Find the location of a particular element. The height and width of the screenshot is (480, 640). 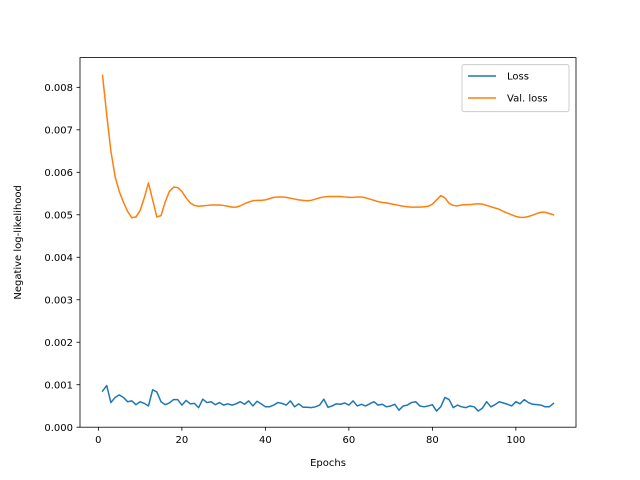

x-tick-label: 100 is located at coordinates (515, 440).